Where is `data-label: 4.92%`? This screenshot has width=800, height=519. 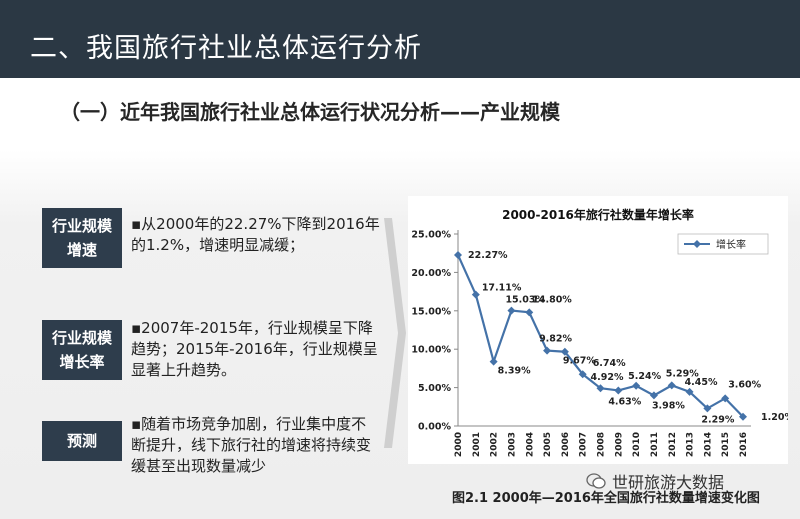
data-label: 4.92% is located at coordinates (607, 377).